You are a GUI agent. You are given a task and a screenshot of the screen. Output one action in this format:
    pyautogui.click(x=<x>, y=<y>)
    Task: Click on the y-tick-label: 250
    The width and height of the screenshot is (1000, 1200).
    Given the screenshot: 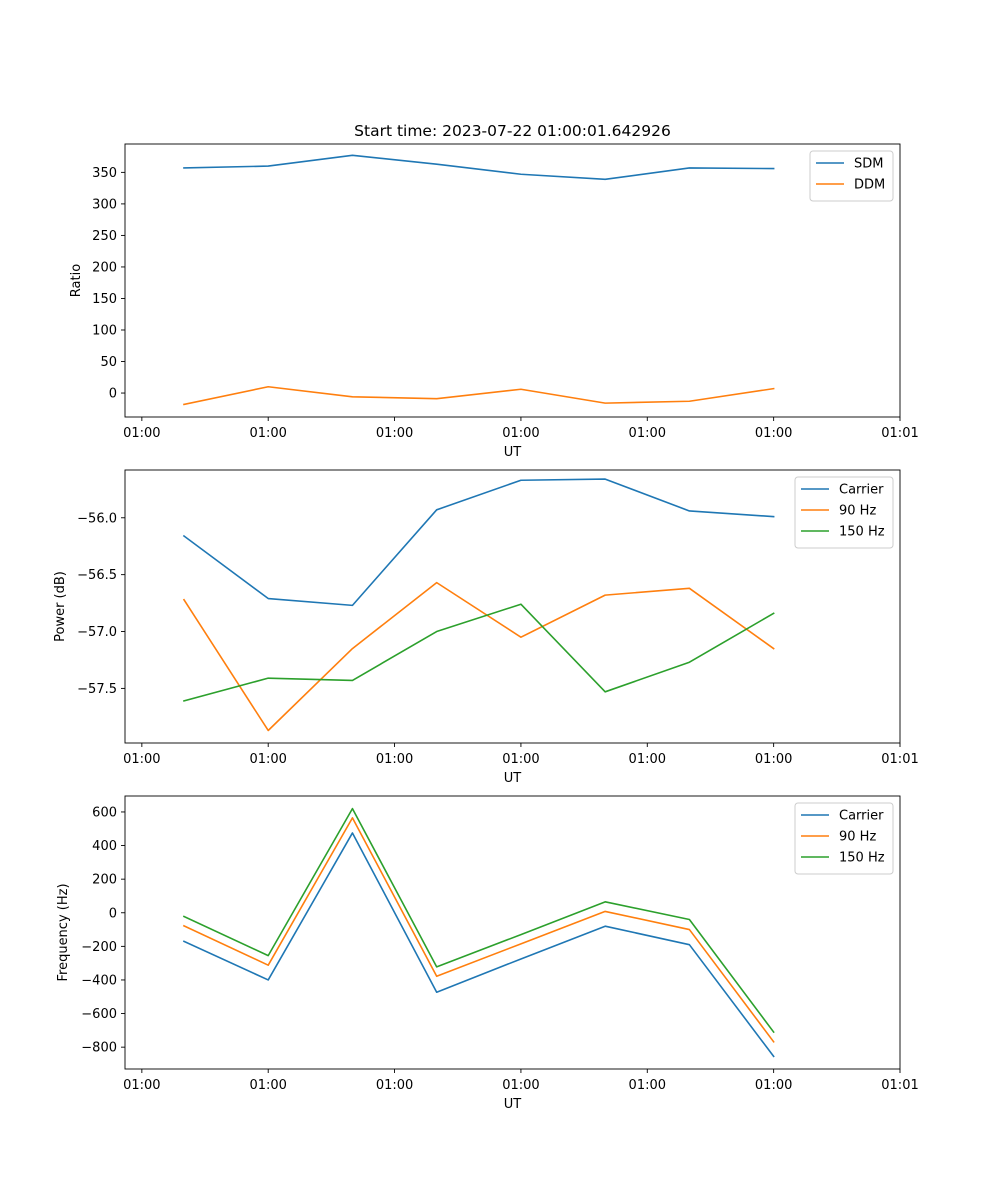 What is the action you would take?
    pyautogui.click(x=104, y=236)
    